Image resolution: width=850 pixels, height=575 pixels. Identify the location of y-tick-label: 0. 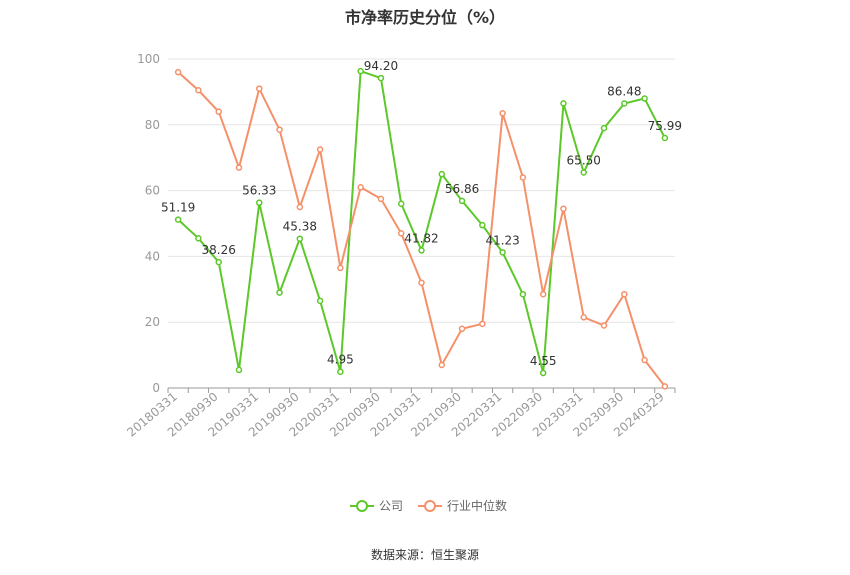
(156, 388).